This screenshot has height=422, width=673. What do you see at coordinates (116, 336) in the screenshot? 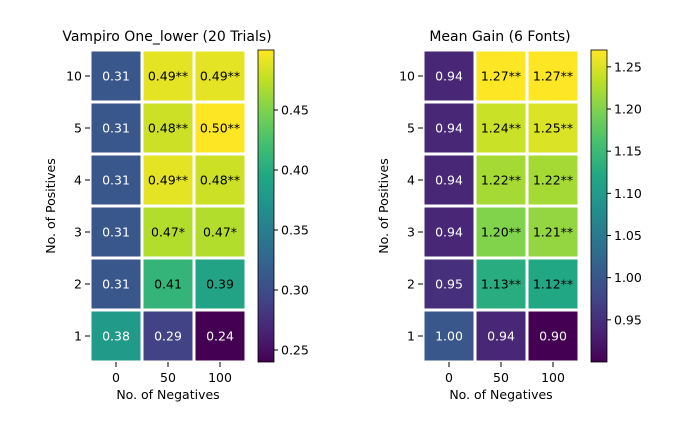
I see `cell-annotation: 0.38` at bounding box center [116, 336].